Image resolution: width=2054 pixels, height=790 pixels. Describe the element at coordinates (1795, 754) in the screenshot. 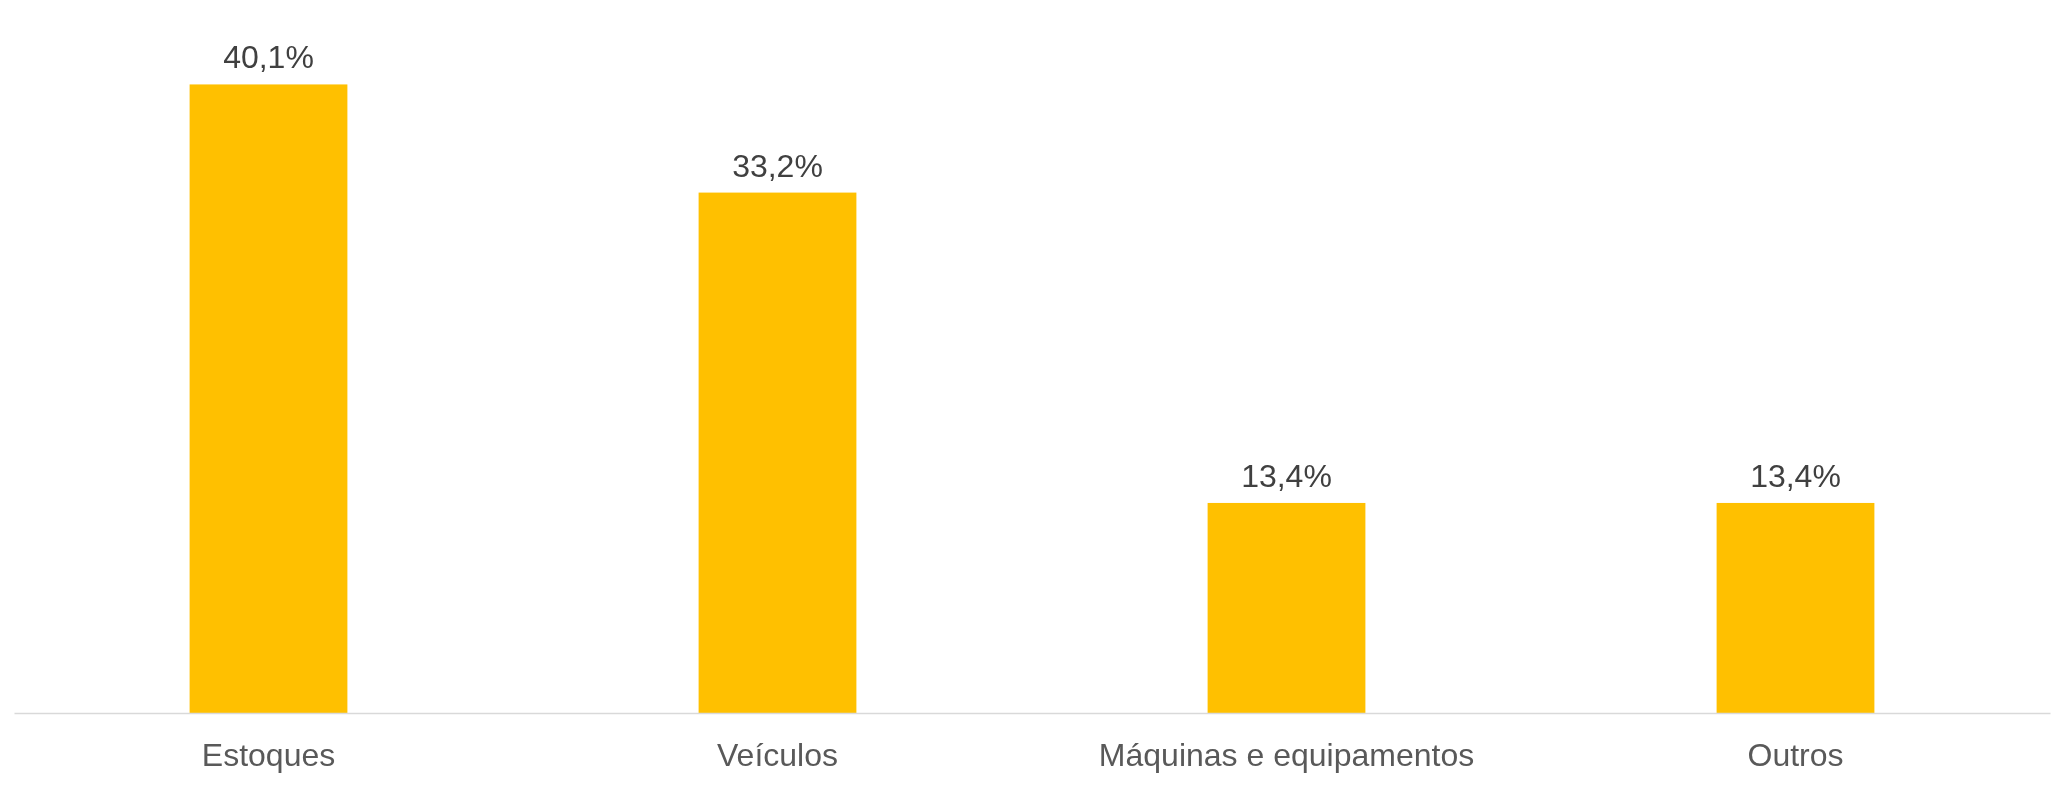

I see `x-tick-label: Outros` at that location.